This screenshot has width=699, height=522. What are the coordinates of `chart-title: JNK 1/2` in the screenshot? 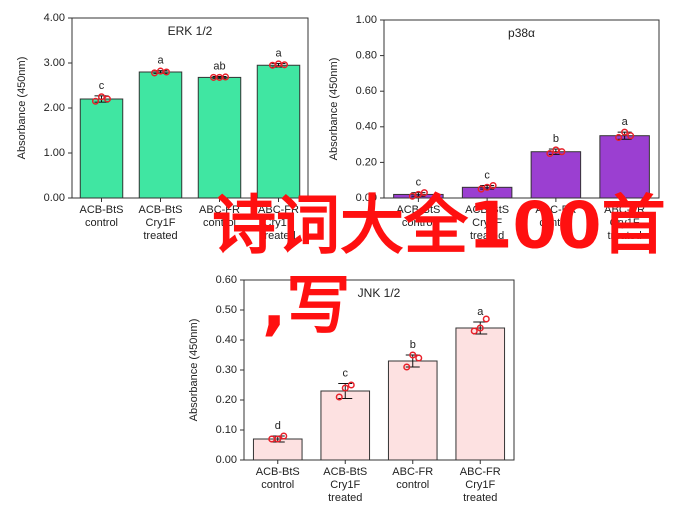 It's located at (379, 293).